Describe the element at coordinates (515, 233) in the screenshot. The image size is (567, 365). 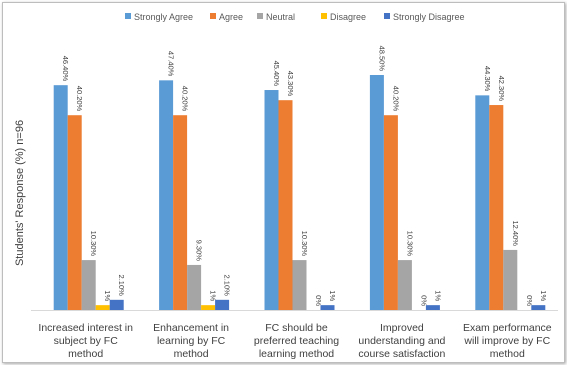
I see `data-label-5-3: 12.40%` at that location.